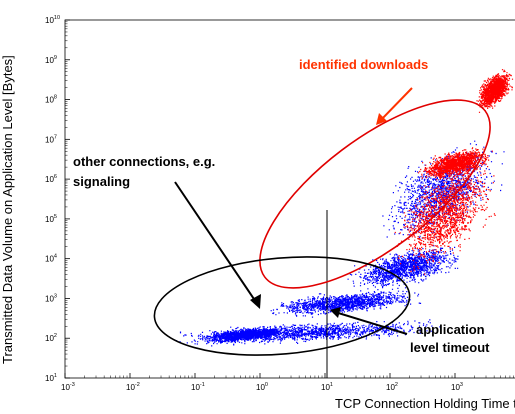 The image size is (515, 414). What do you see at coordinates (57, 199) in the screenshot?
I see `y-axis-ticks: 10¹ 10² 10³ 10⁴ 10⁵ 10⁶ 10⁷ 10⁸ 10⁹ 10¹⁰` at bounding box center [57, 199].